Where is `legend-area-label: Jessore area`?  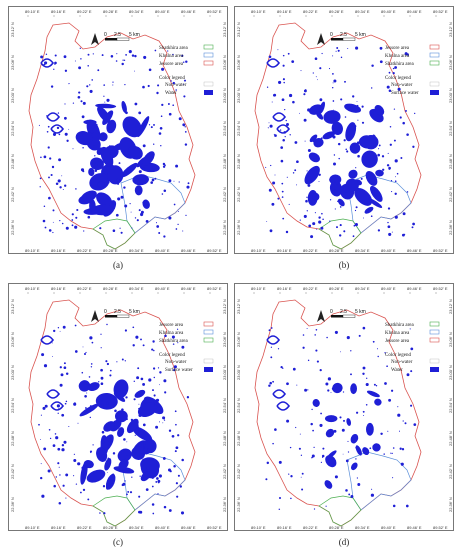
legend-area-label: Jessore area is located at coordinates (397, 48).